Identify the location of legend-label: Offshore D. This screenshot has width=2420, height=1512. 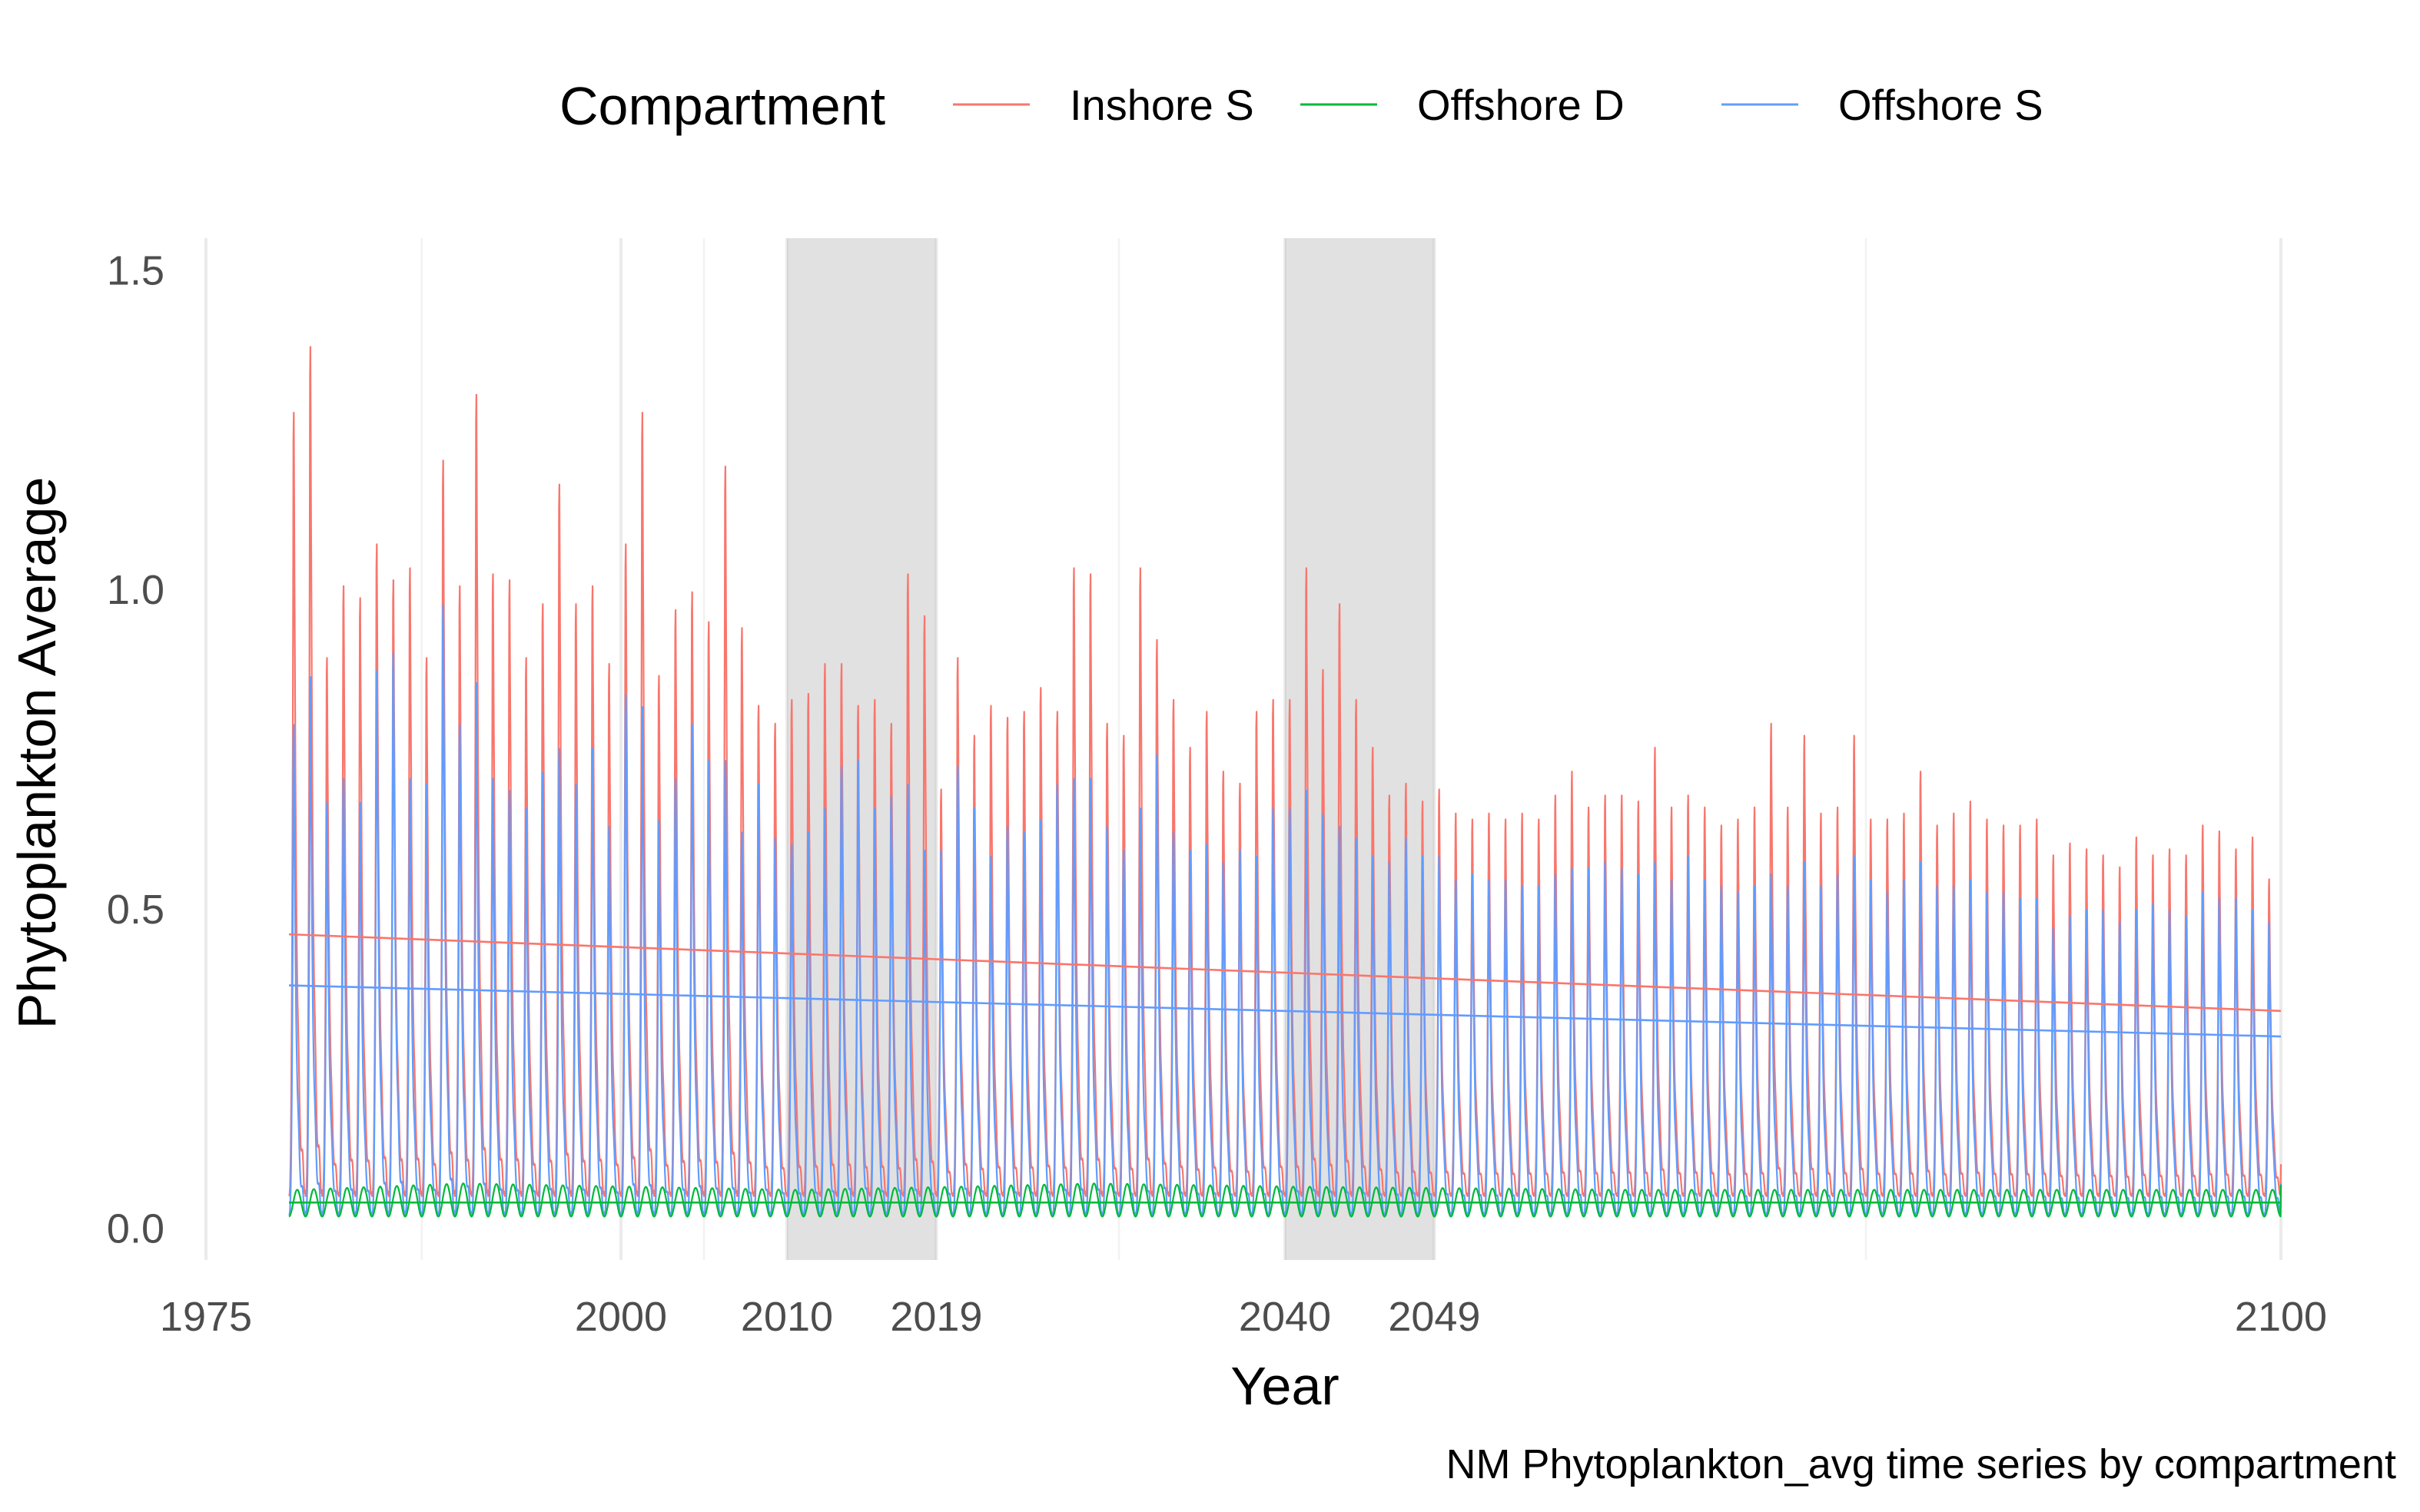
(1521, 105).